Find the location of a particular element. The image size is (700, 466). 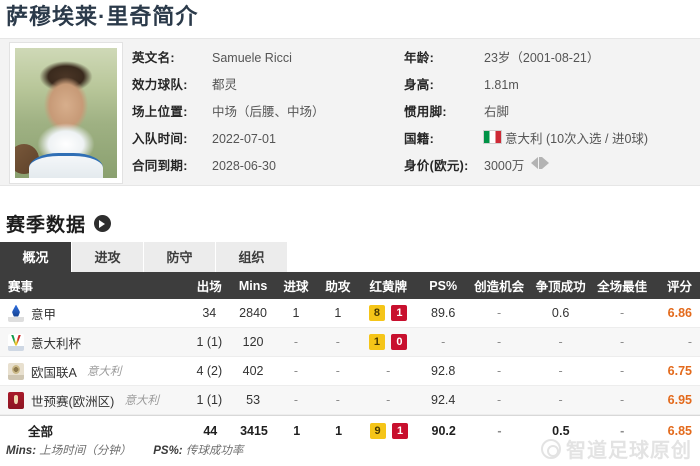

cell-apps: 34 is located at coordinates (209, 313).